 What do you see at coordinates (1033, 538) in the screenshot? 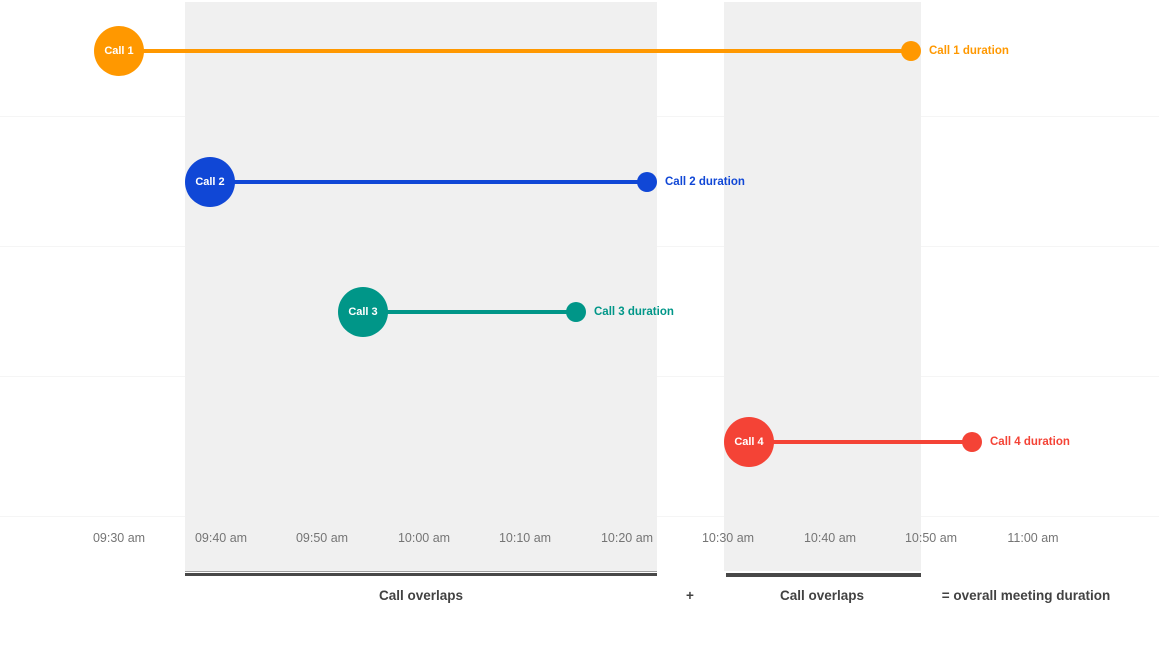
I see `axis-tick-label: 11:00 am` at bounding box center [1033, 538].